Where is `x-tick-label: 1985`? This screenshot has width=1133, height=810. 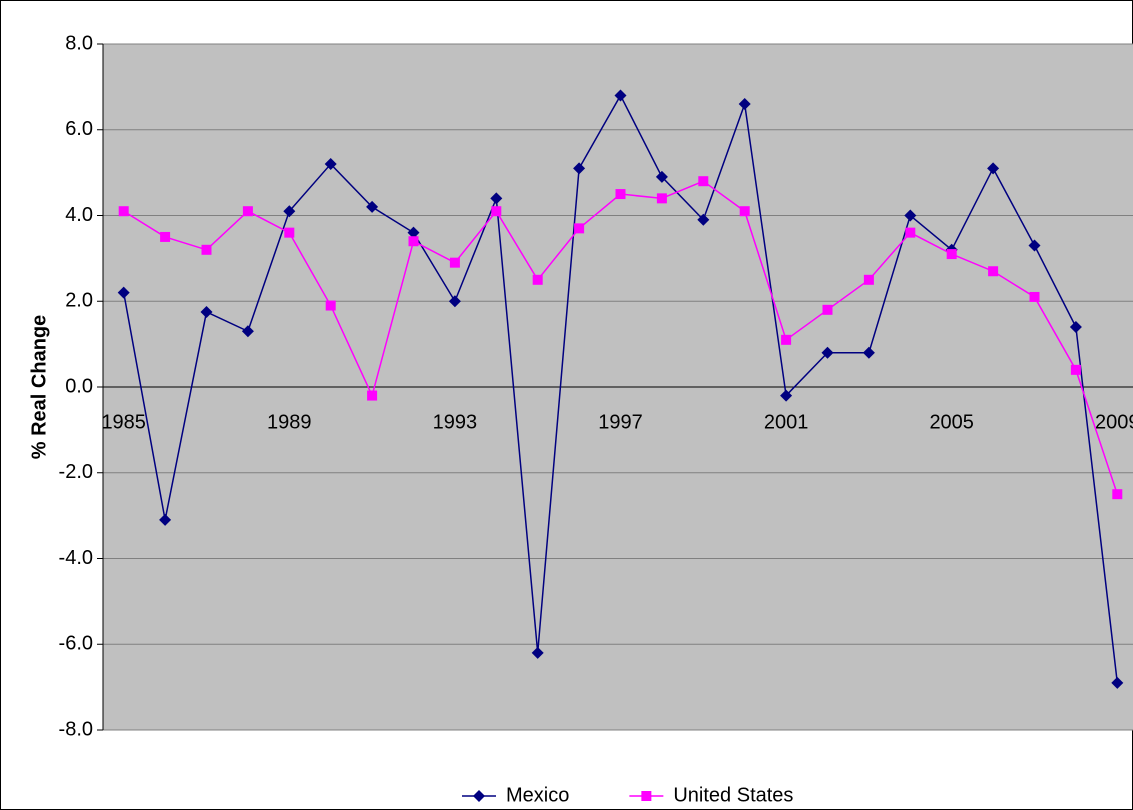 x-tick-label: 1985 is located at coordinates (123, 422).